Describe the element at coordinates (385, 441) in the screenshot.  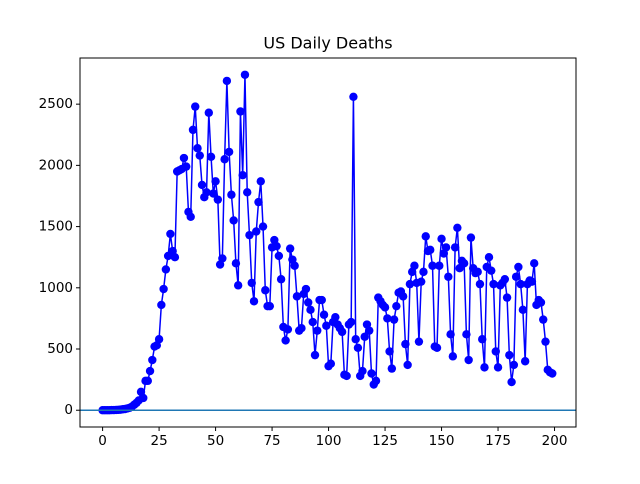
I see `x-tick-label: 125` at that location.